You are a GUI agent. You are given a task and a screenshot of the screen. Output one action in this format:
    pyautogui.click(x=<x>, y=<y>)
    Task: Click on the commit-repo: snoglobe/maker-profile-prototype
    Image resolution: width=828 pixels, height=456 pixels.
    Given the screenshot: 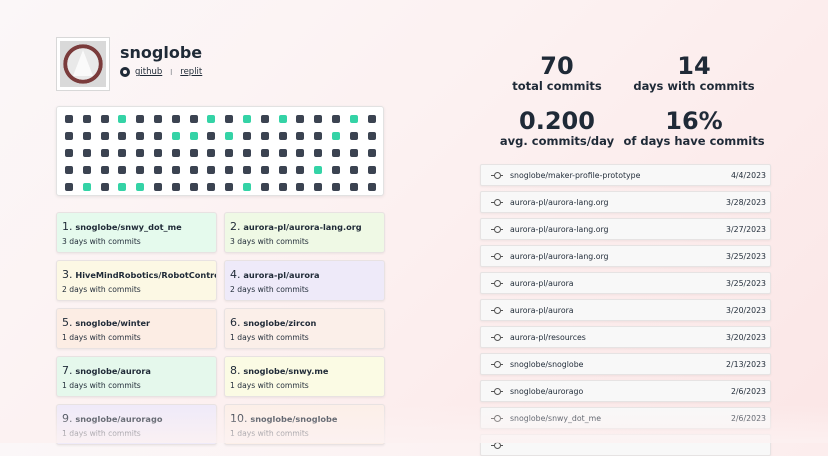 What is the action you would take?
    pyautogui.click(x=575, y=175)
    